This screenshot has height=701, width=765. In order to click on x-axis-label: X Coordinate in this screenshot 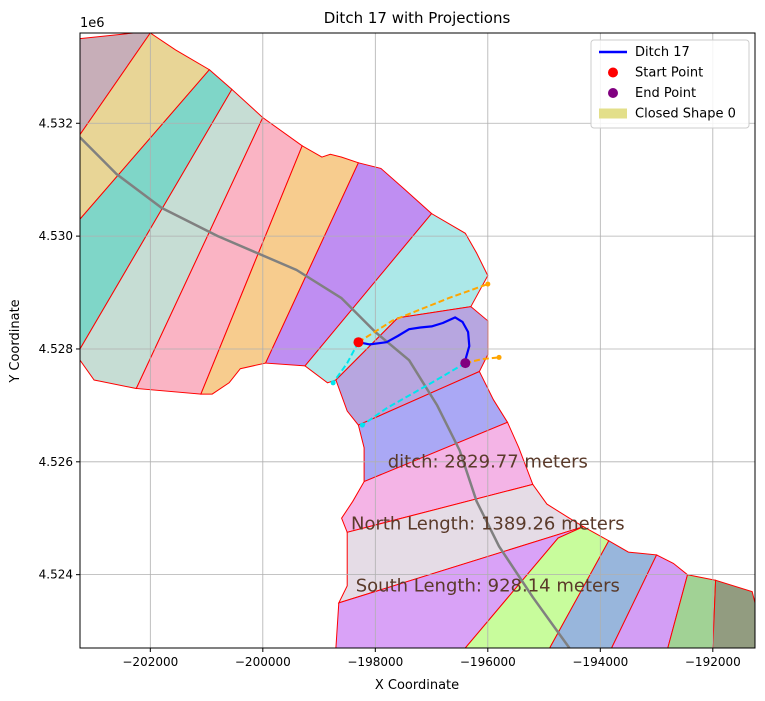, I will do `click(417, 685)`.